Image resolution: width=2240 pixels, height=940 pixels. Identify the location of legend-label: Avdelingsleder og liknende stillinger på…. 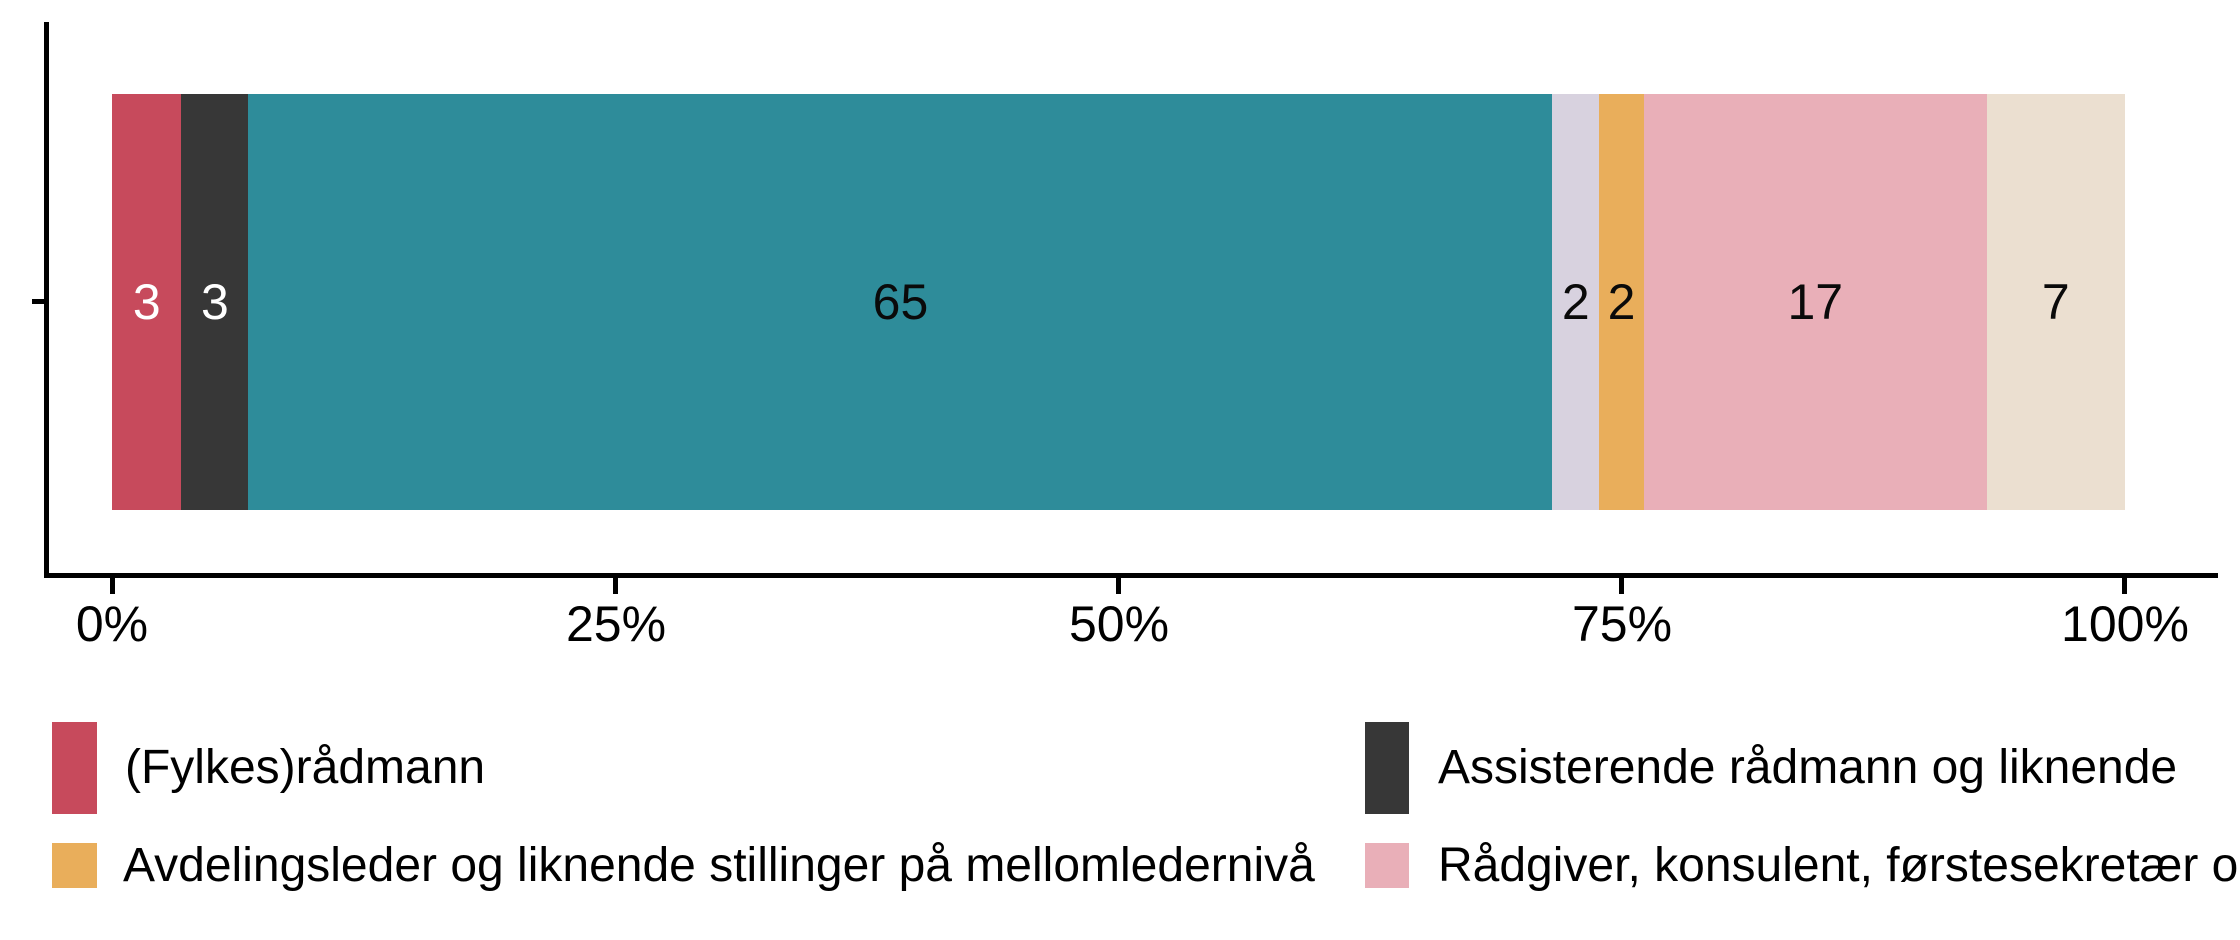
(719, 866).